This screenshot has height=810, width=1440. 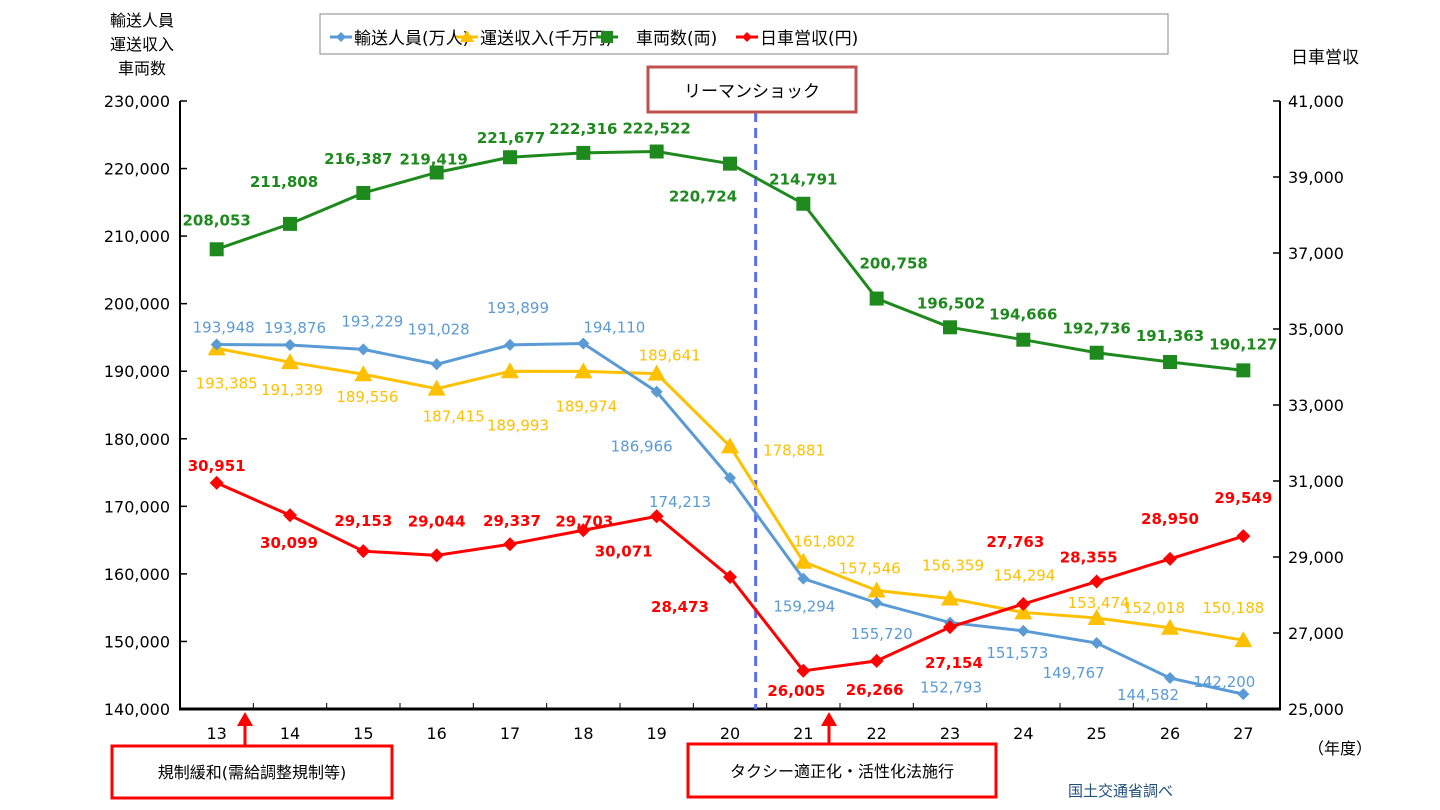 What do you see at coordinates (1089, 558) in the screenshot?
I see `data-label: 28,355` at bounding box center [1089, 558].